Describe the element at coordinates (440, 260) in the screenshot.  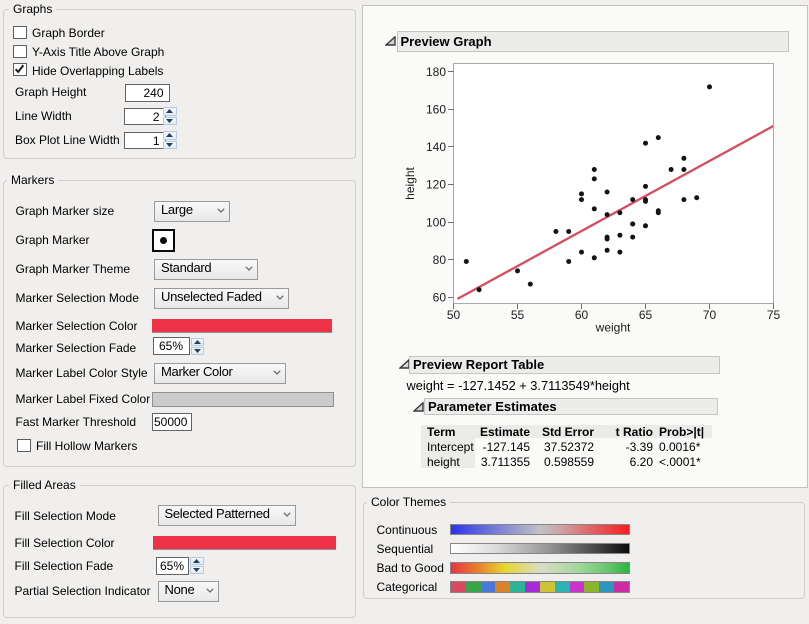
I see `svg-text: 80` at that location.